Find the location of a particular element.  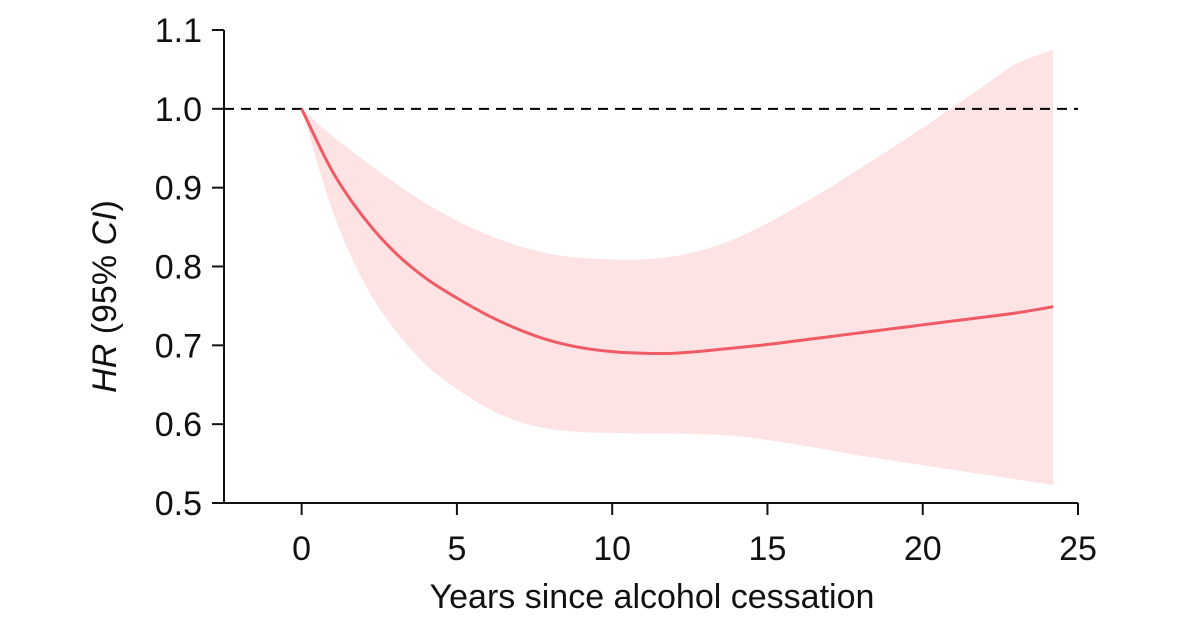

y-tick-label: 1.0 is located at coordinates (178, 110).